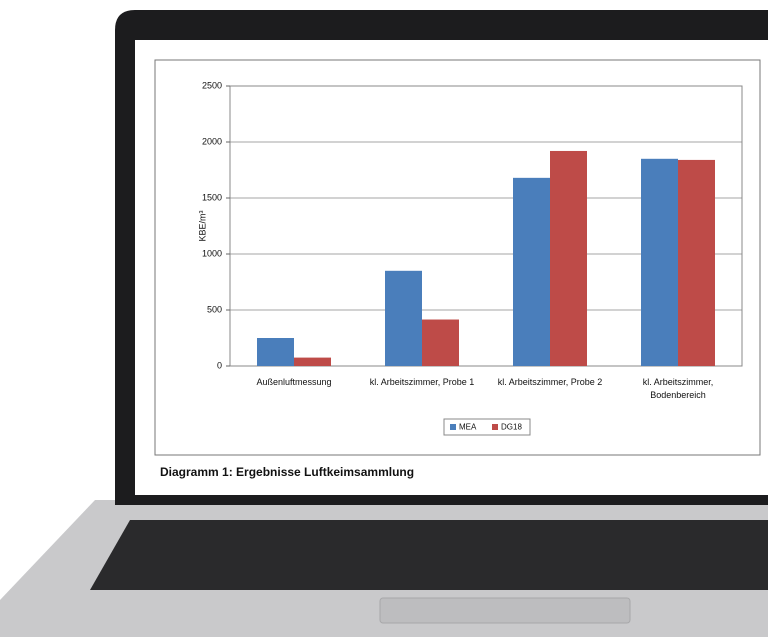 The height and width of the screenshot is (637, 768). I want to click on trackpad, so click(505, 610).